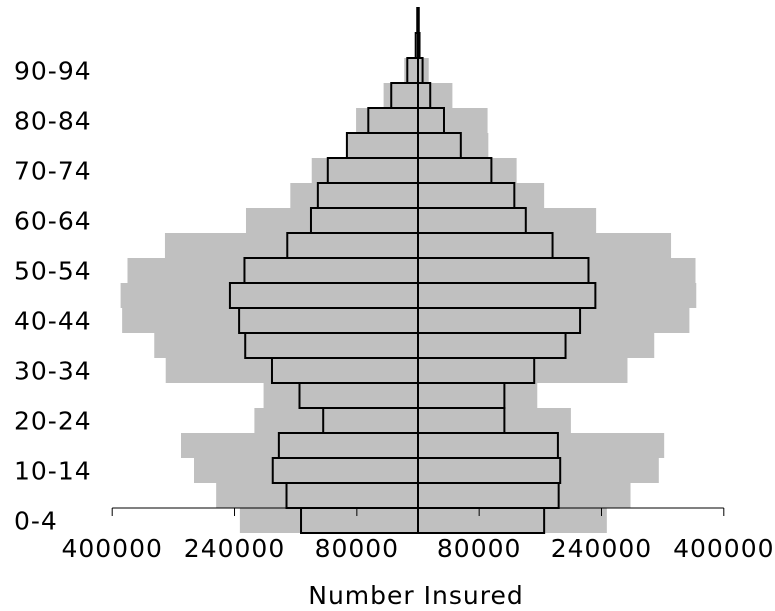 The width and height of the screenshot is (775, 611). What do you see at coordinates (417, 548) in the screenshot?
I see `x-axis-tick-labels: 400000 240000 80000 80000 240000 400000` at bounding box center [417, 548].